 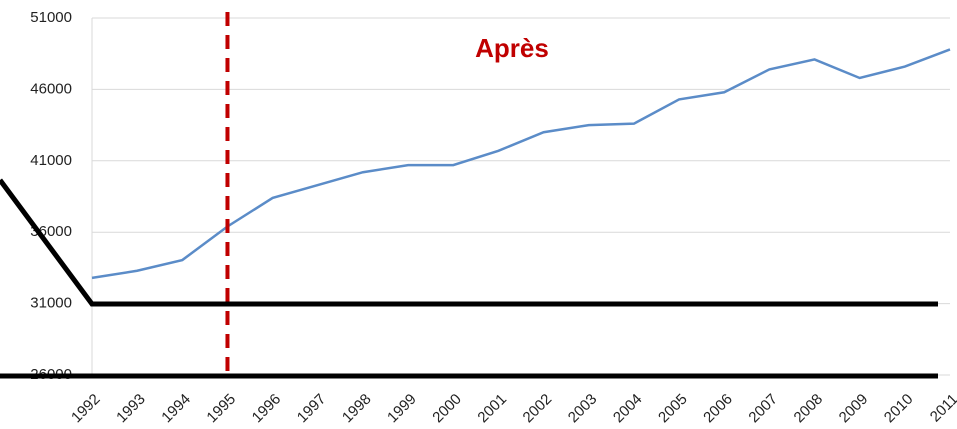 What do you see at coordinates (583, 409) in the screenshot?
I see `x-tick-label: 2003` at bounding box center [583, 409].